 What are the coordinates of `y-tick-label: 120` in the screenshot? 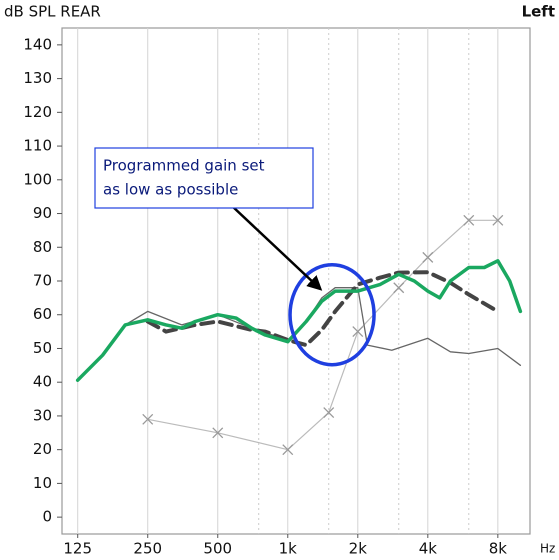 It's located at (37, 112).